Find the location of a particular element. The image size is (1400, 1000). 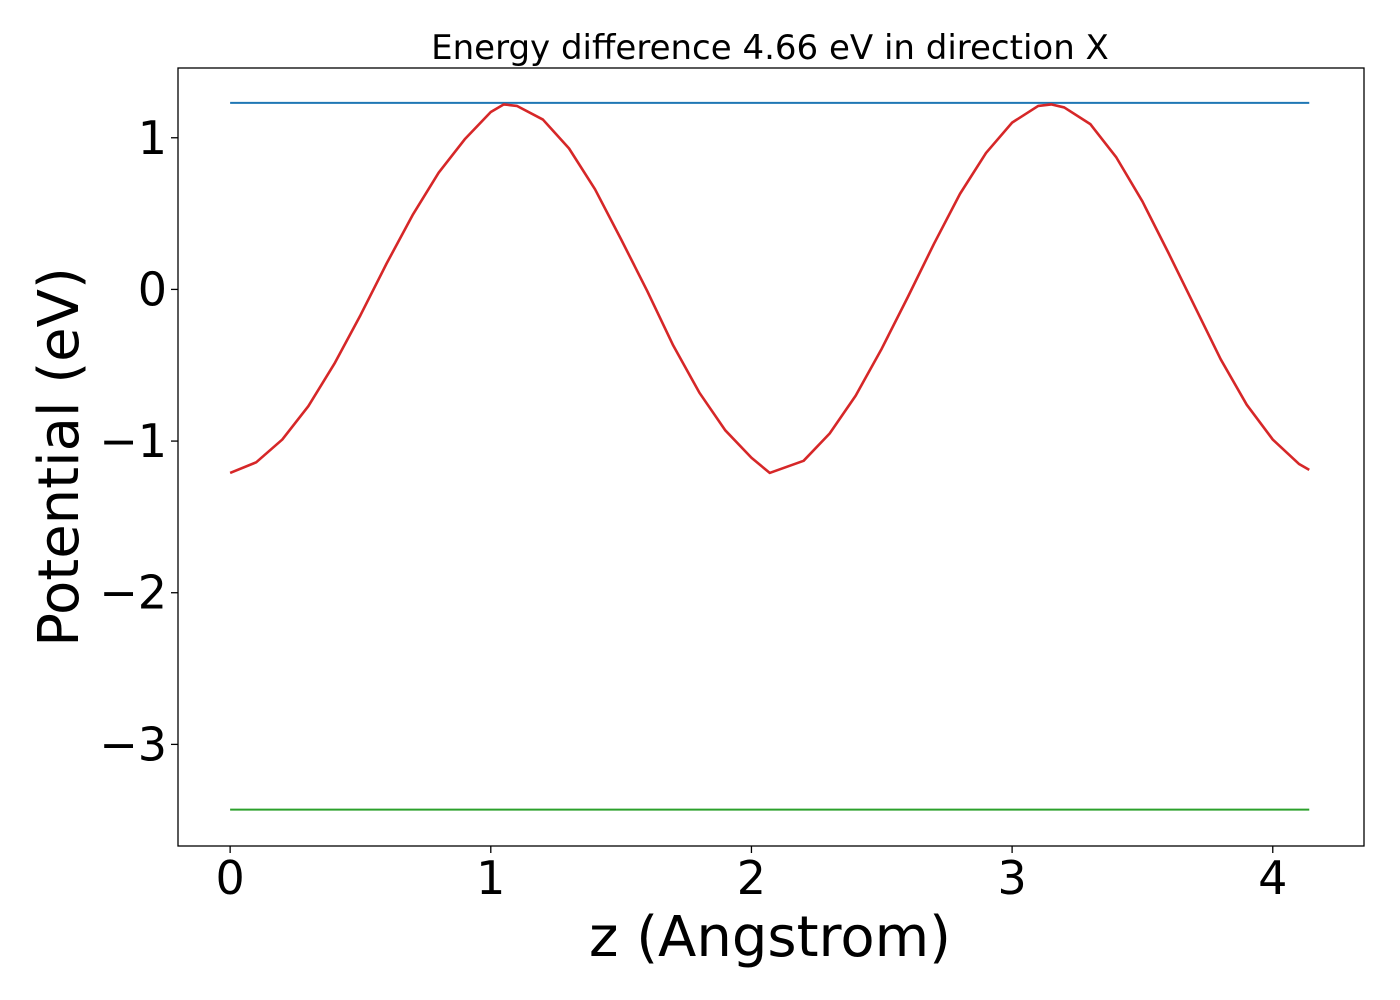

y-tick-label: −3 is located at coordinates (133, 744).